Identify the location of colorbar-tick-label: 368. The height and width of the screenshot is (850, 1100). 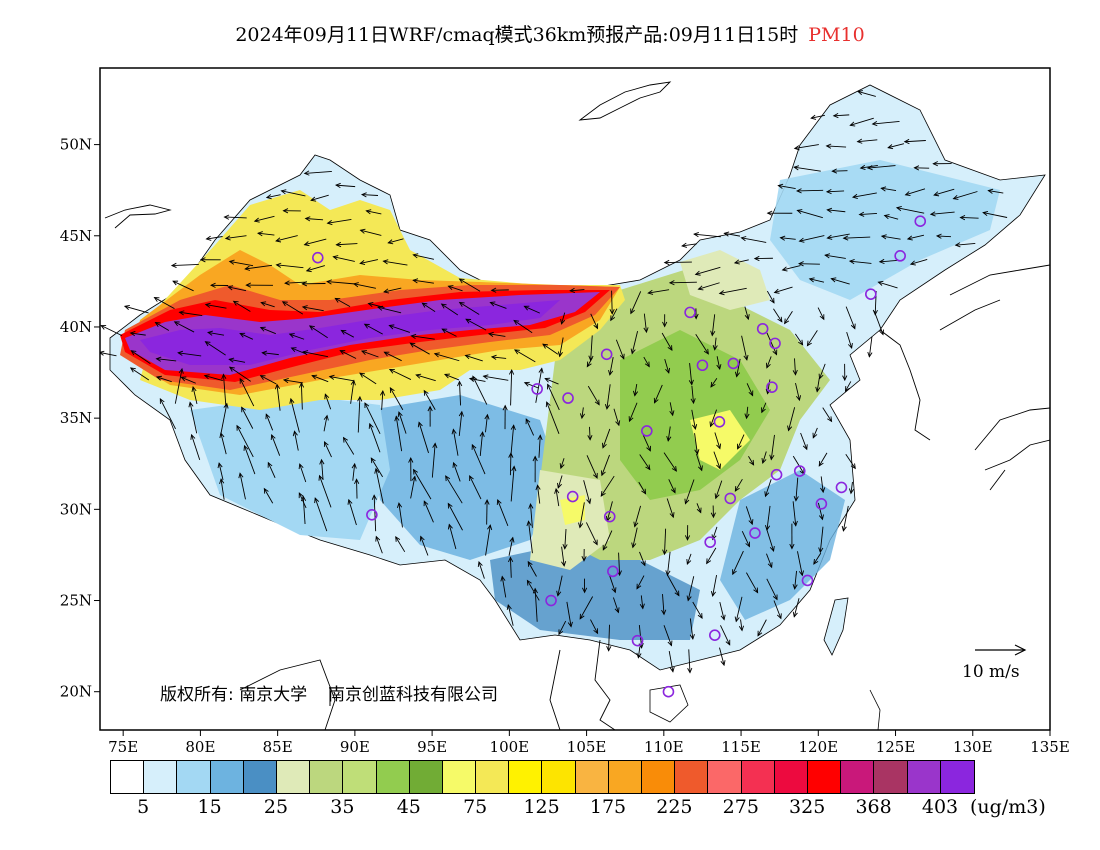
(873, 807).